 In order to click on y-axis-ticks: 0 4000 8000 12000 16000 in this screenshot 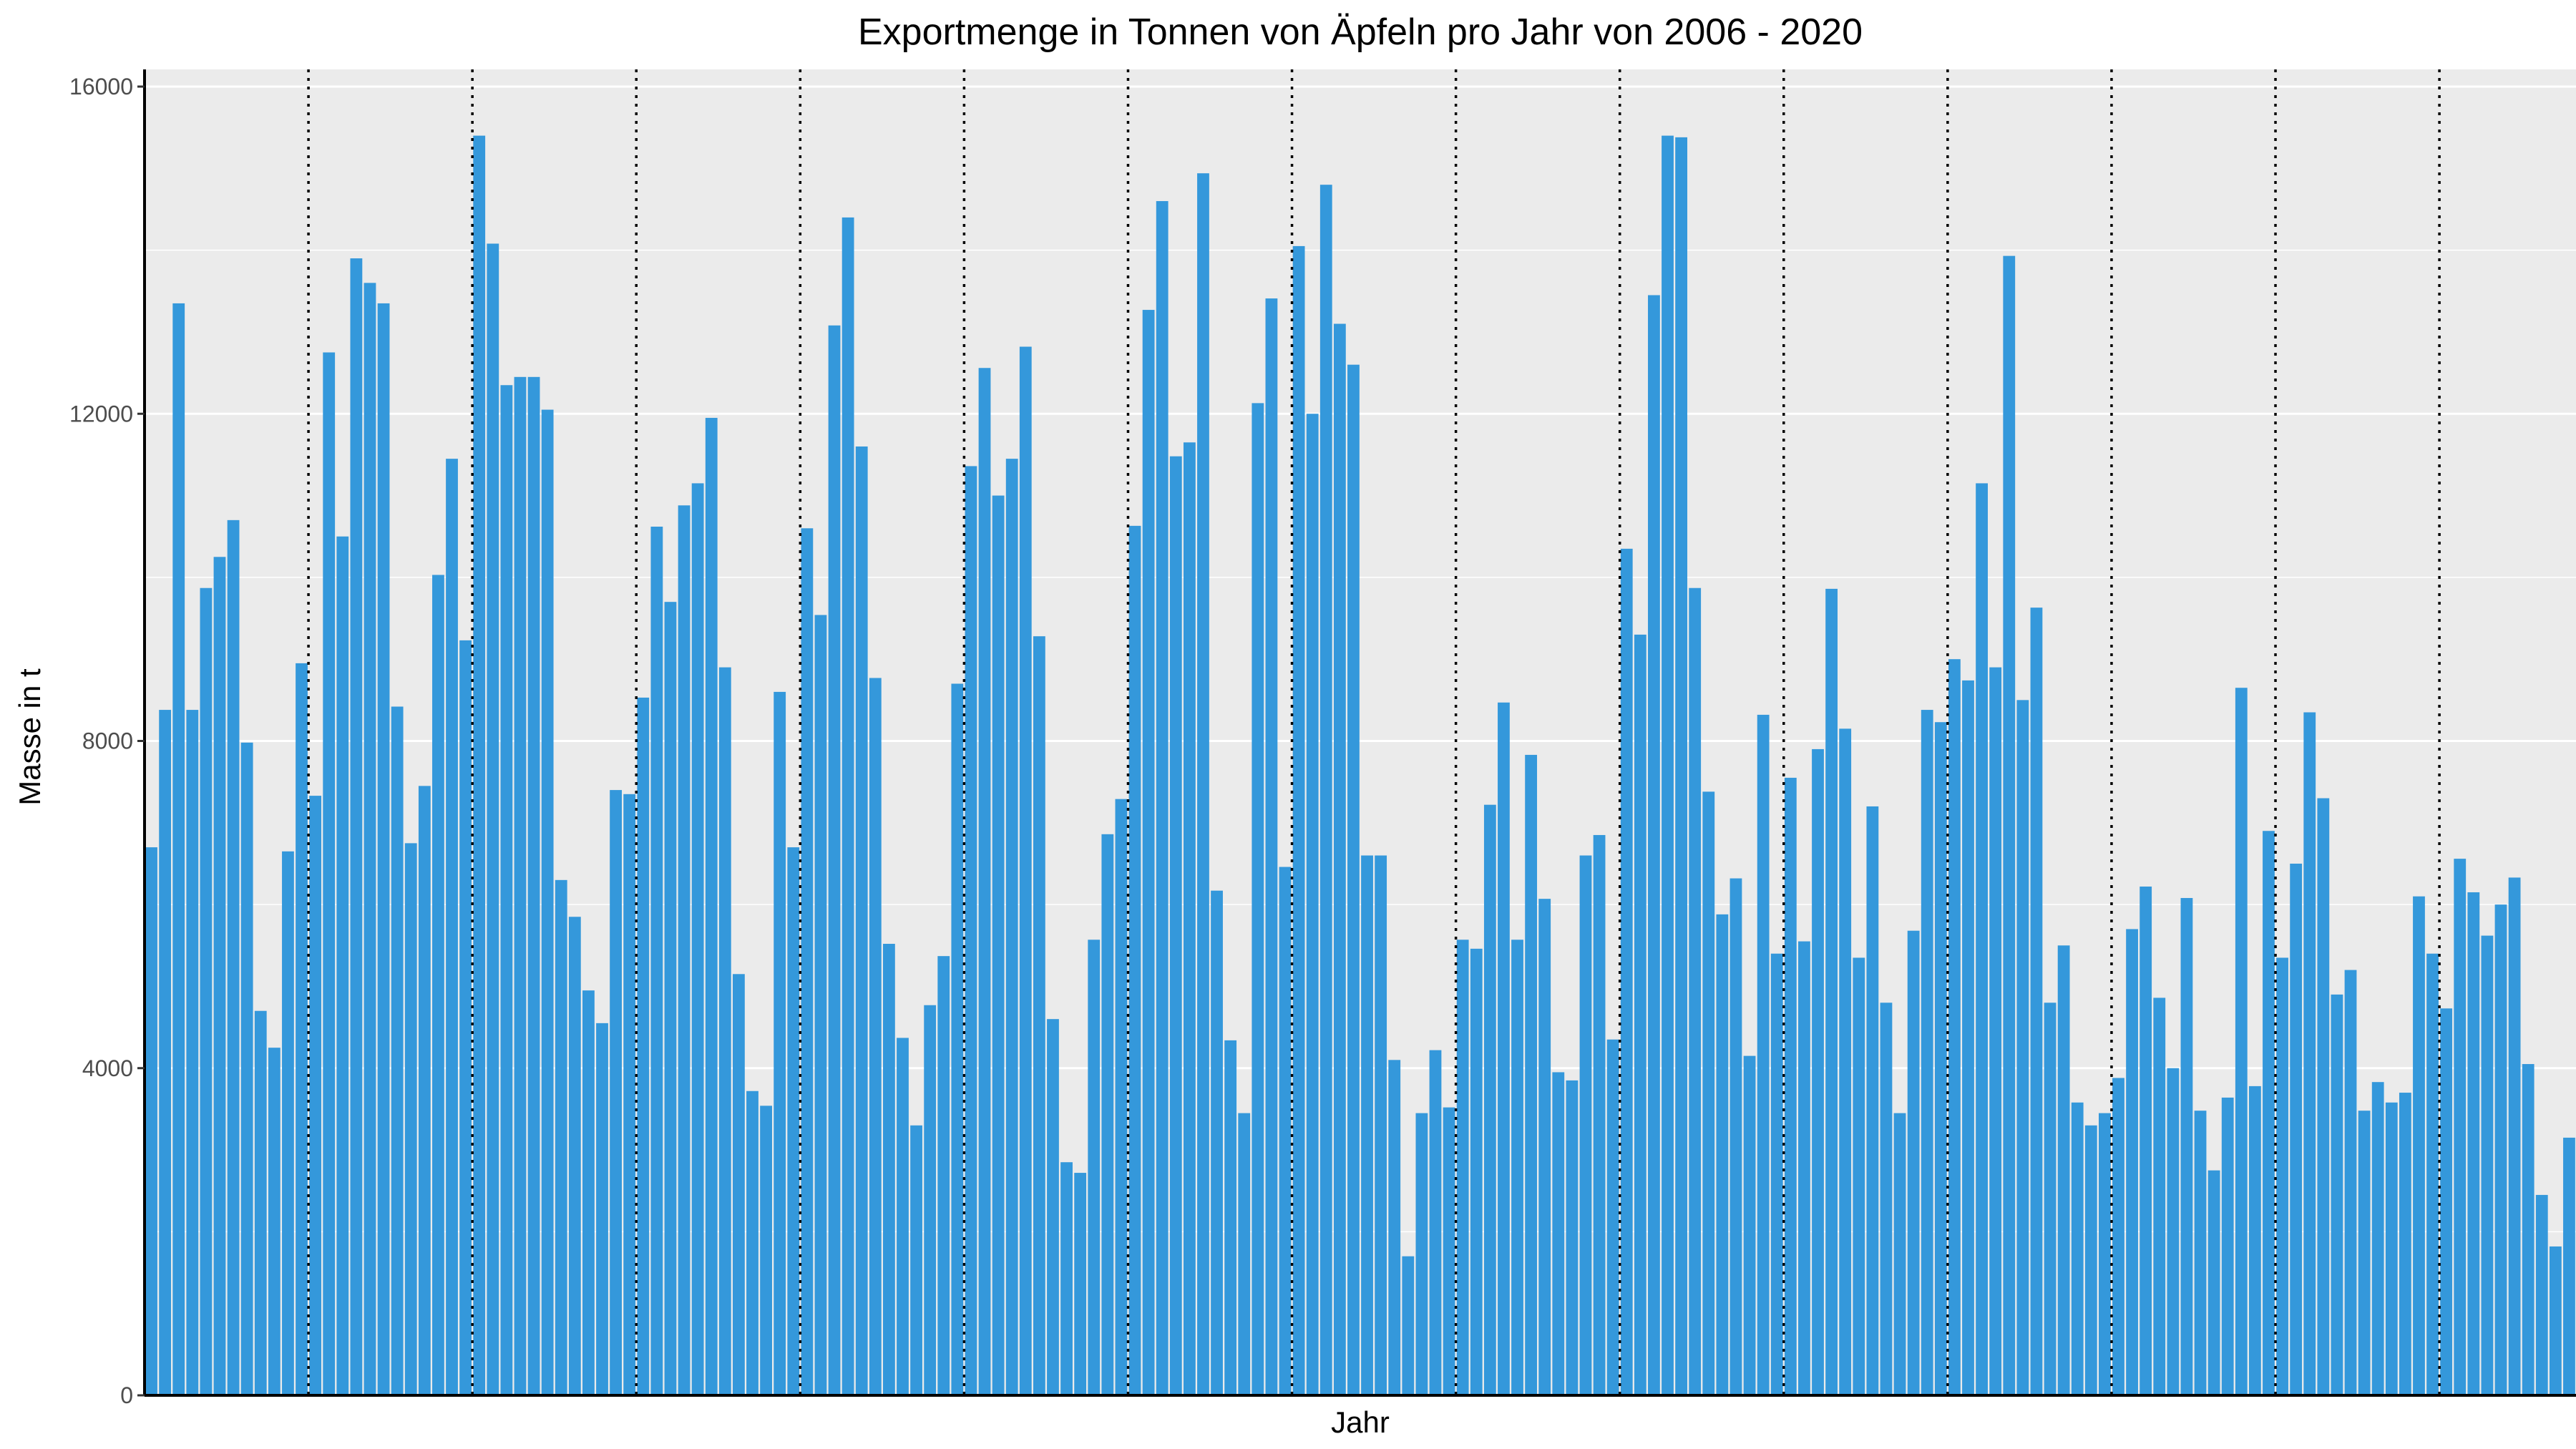, I will do `click(107, 741)`.